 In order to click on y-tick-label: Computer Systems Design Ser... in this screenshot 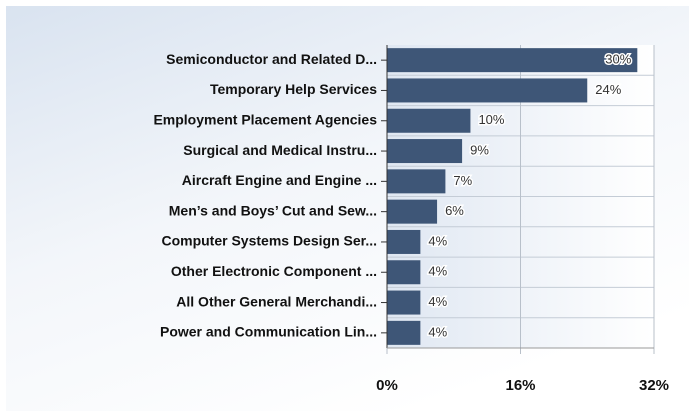, I will do `click(269, 241)`.